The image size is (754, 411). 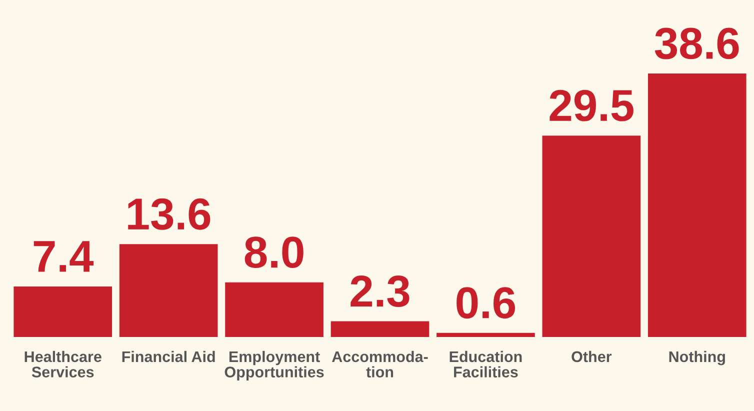 What do you see at coordinates (486, 364) in the screenshot?
I see `x-tick-label: Education Facilities` at bounding box center [486, 364].